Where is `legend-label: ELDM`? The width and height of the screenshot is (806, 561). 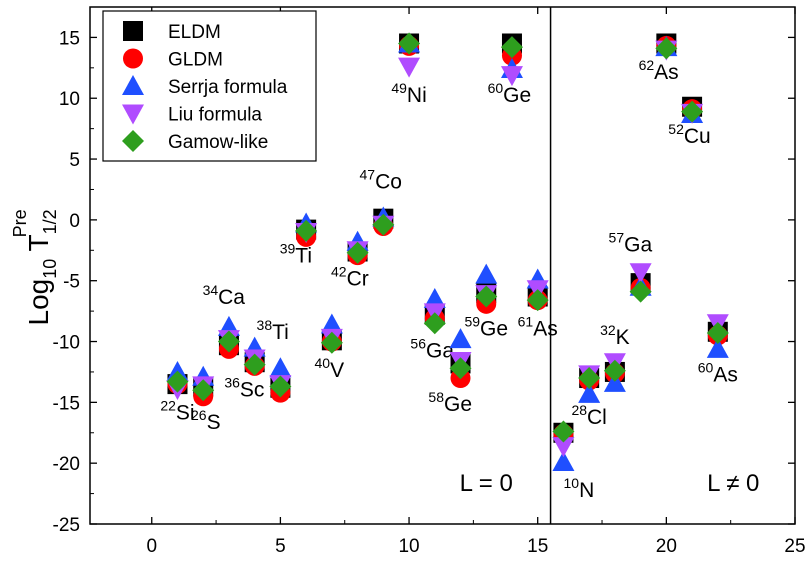
legend-label: ELDM is located at coordinates (194, 32).